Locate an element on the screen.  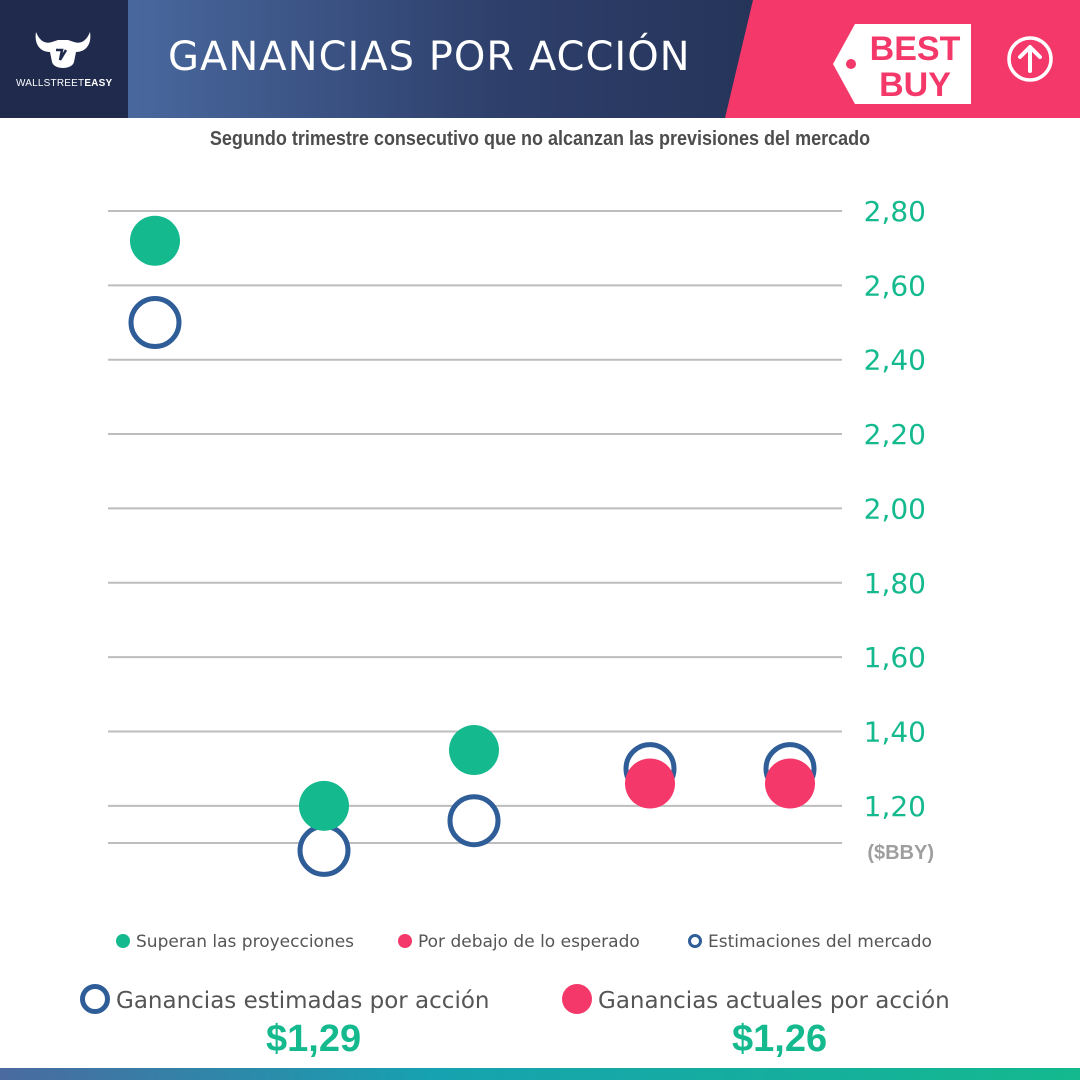
y-tick-label: 1,20 is located at coordinates (895, 806).